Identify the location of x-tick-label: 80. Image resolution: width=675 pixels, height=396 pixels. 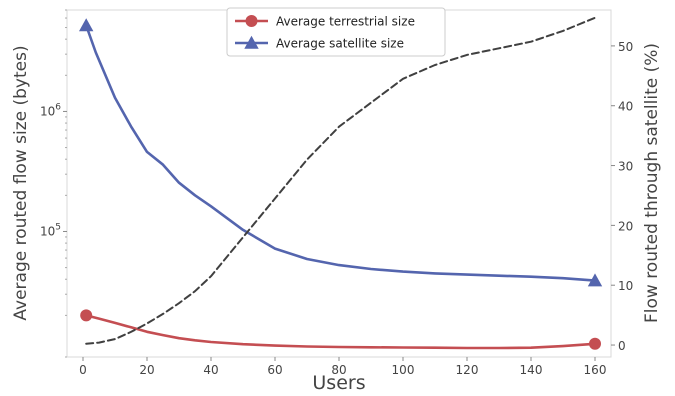
(338, 370).